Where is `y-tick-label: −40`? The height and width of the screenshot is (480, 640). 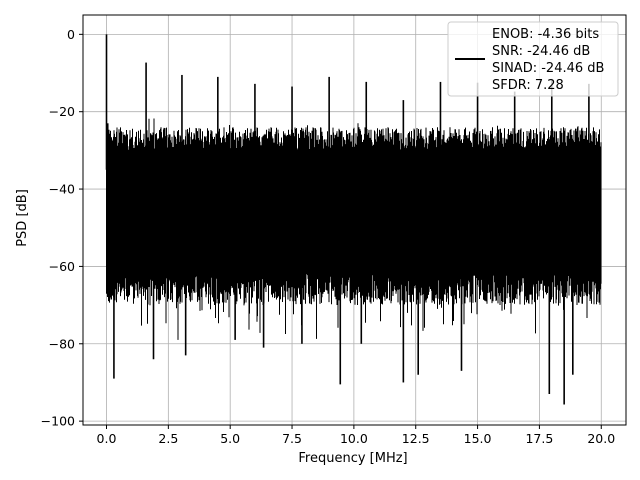
y-tick-label: −40 is located at coordinates (62, 189).